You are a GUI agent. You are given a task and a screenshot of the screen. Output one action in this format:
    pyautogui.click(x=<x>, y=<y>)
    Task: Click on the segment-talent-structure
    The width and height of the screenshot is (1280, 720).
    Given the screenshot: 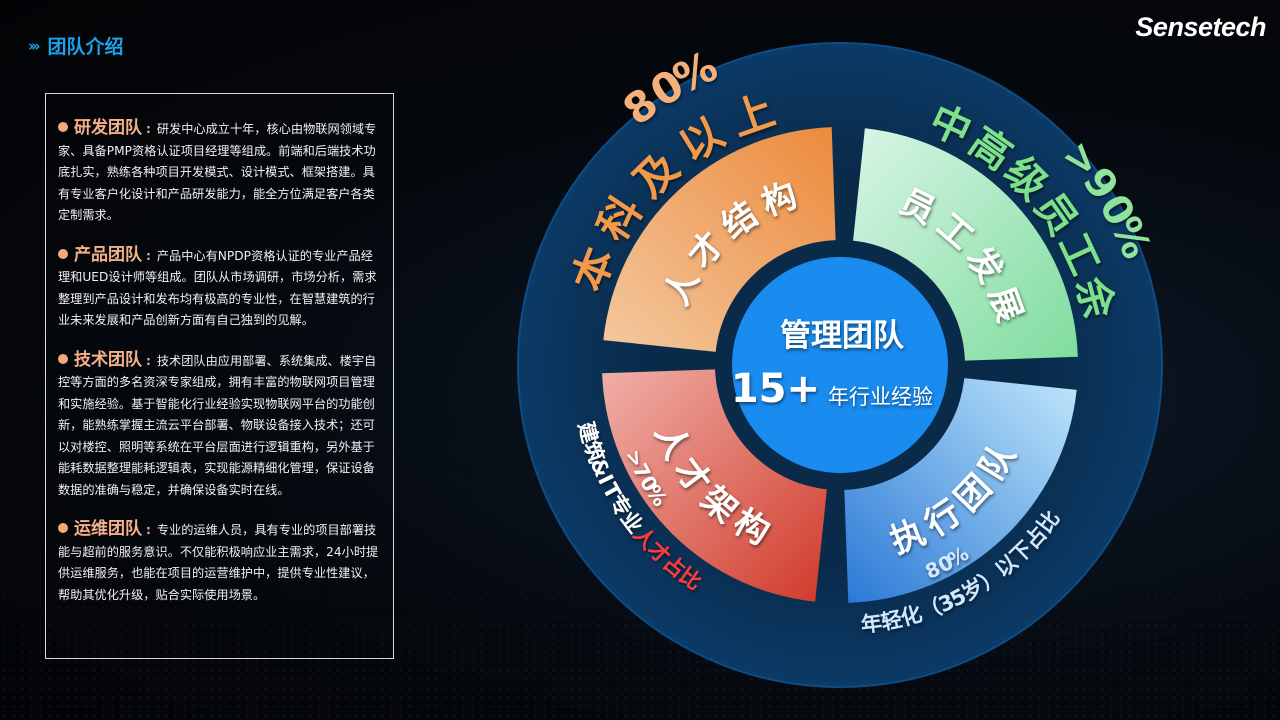 What is the action you would take?
    pyautogui.click(x=719, y=239)
    